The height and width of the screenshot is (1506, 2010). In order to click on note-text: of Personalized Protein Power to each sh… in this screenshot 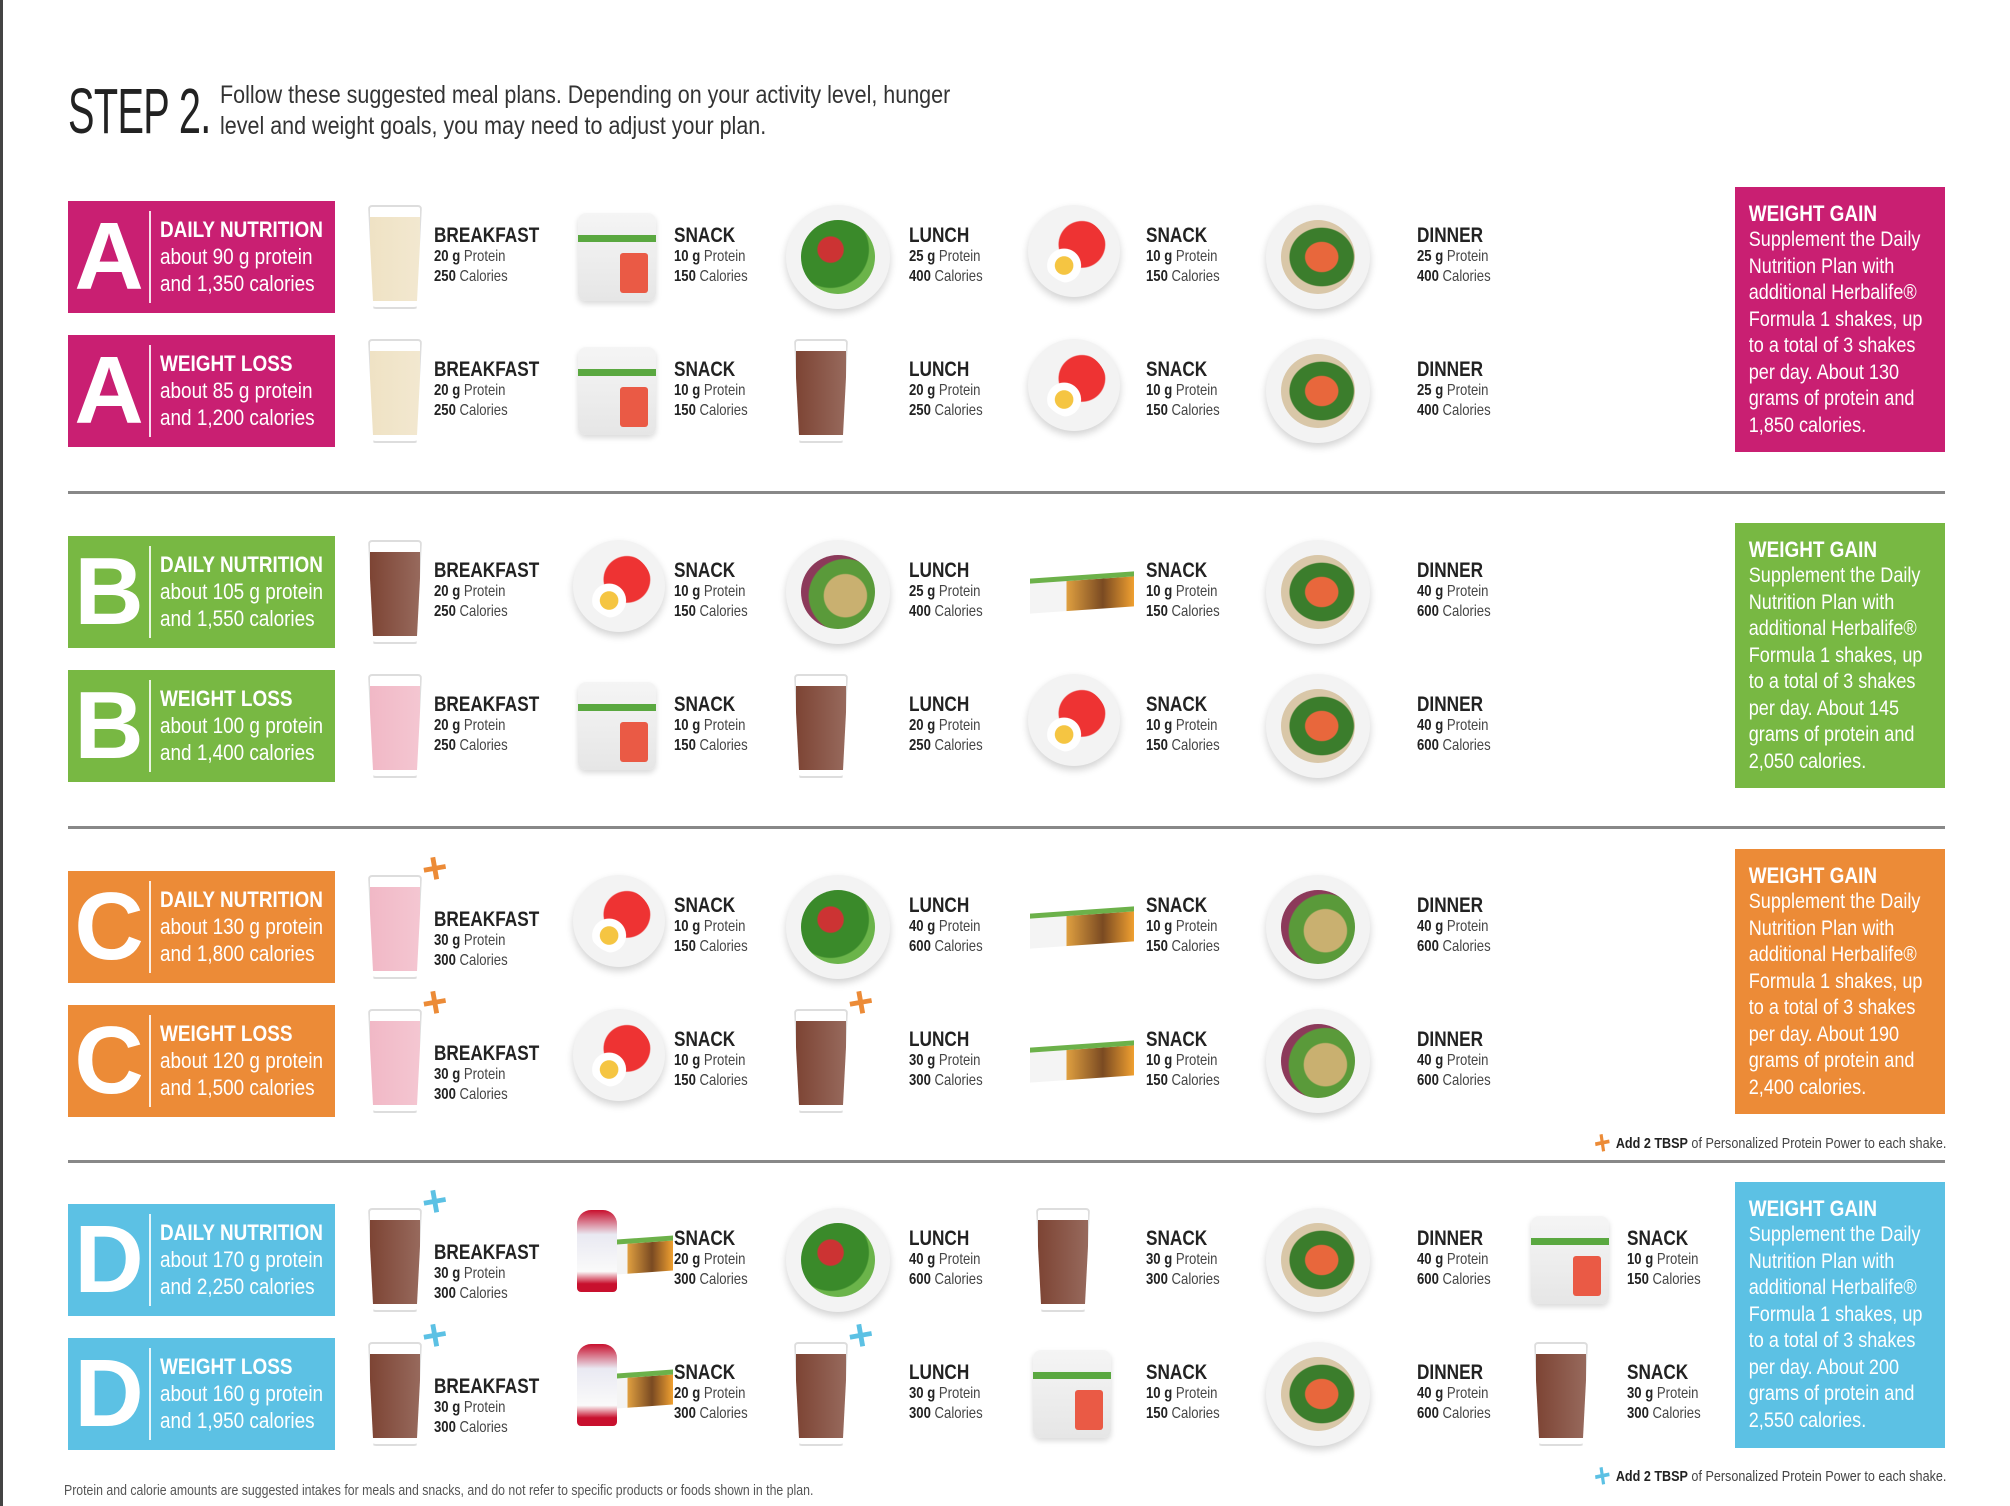, I will do `click(1816, 1143)`.